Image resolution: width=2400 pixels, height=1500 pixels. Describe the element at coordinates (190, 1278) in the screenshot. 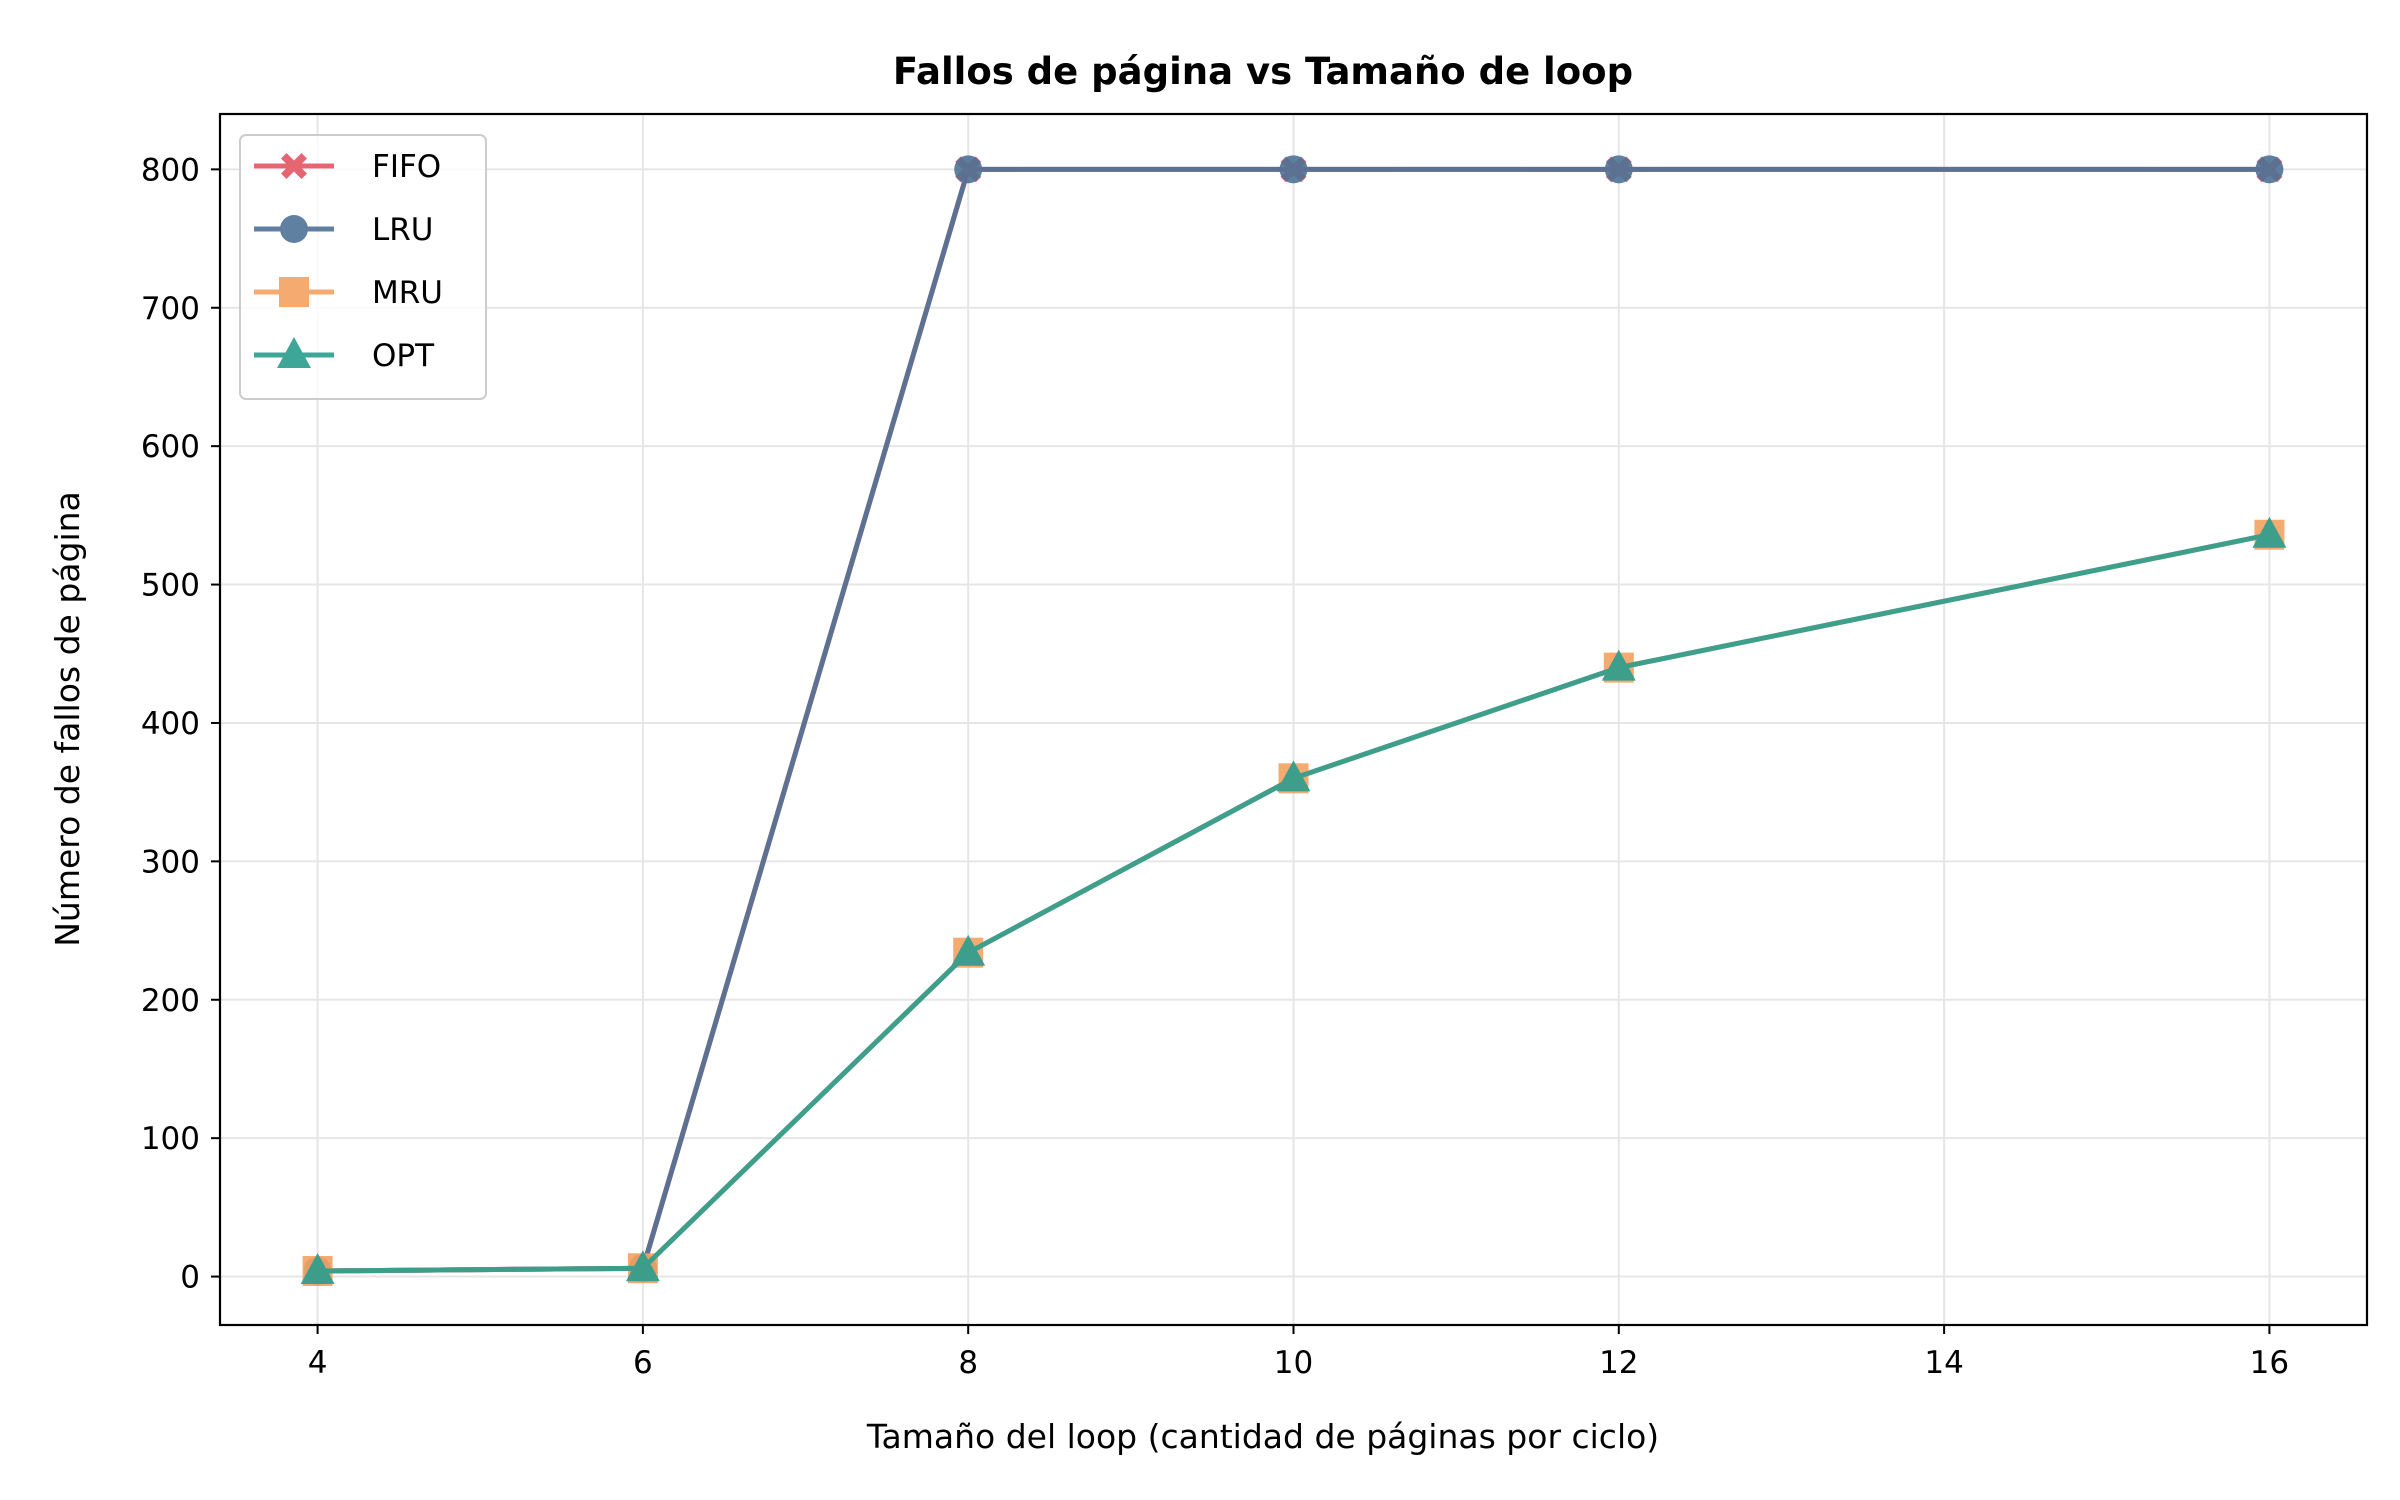

I see `y-tick-label: 0` at that location.